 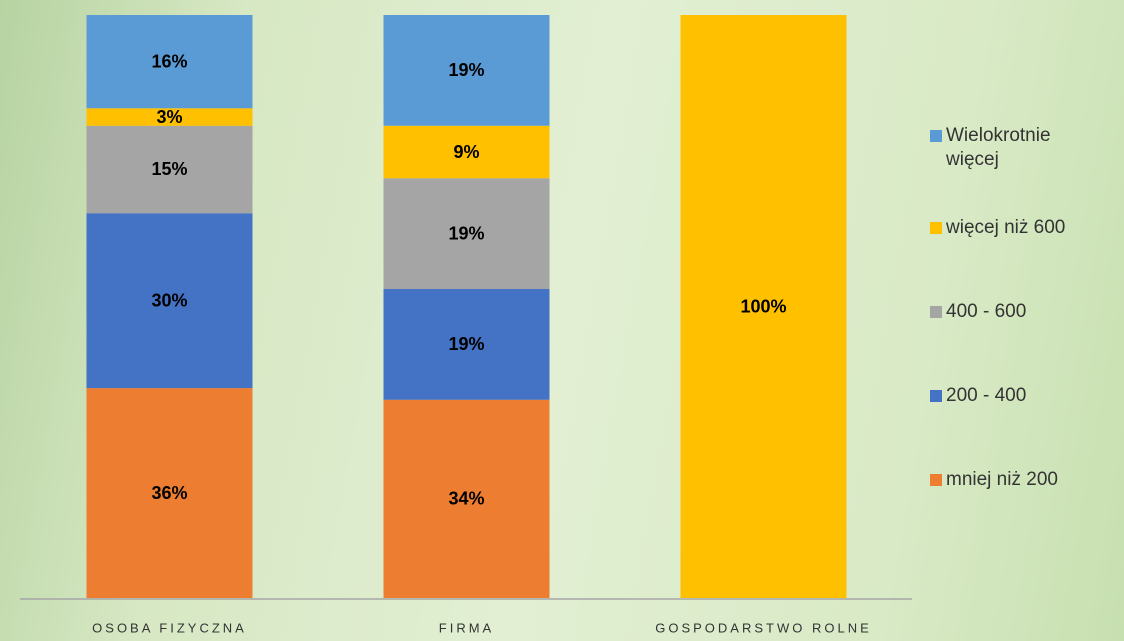 What do you see at coordinates (986, 311) in the screenshot?
I see `legend-label: 400 - 600` at bounding box center [986, 311].